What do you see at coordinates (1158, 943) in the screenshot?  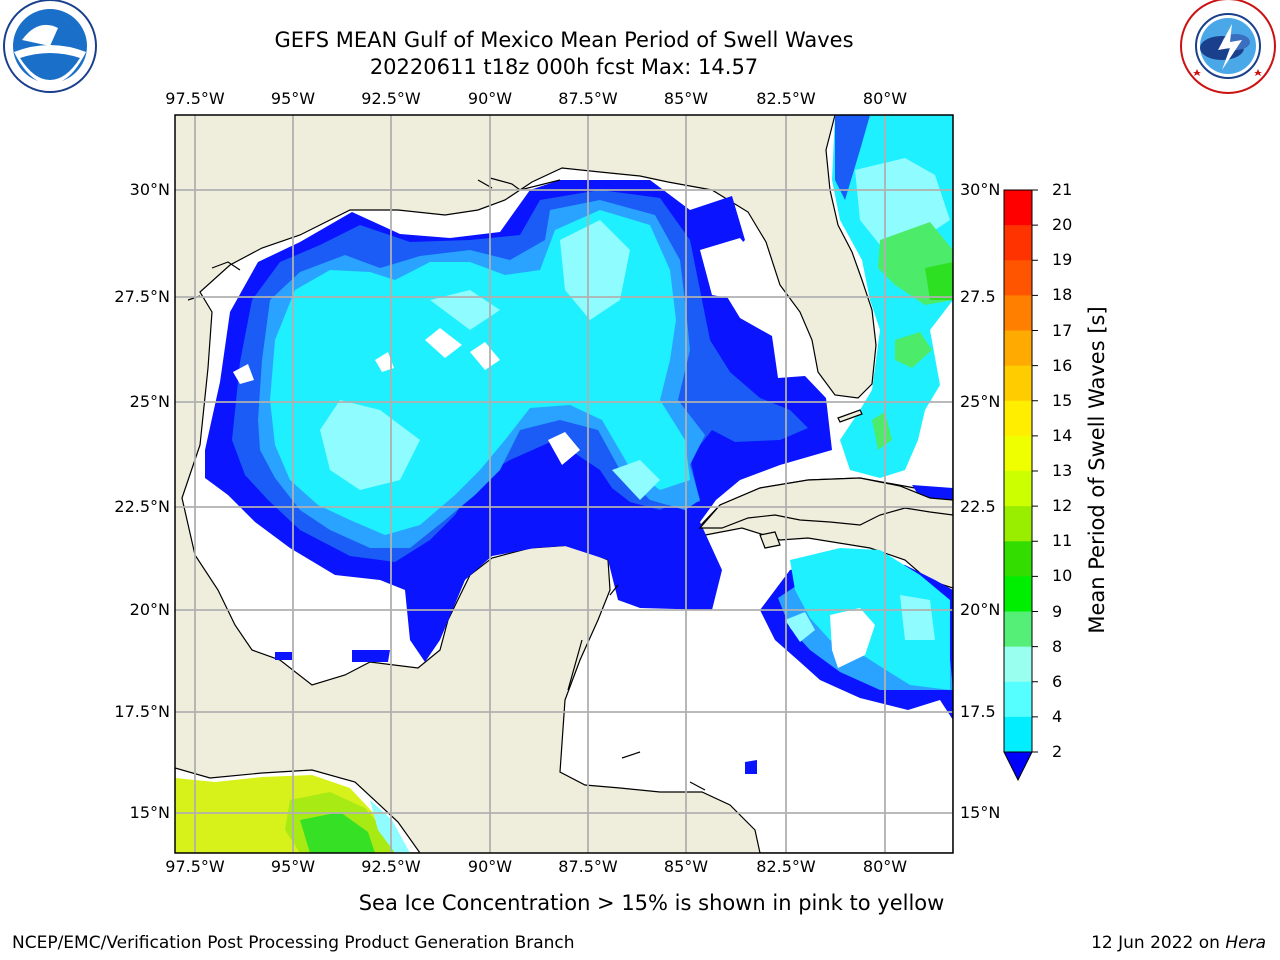 I see `footer-date-text: 12 Jun 2022 on` at bounding box center [1158, 943].